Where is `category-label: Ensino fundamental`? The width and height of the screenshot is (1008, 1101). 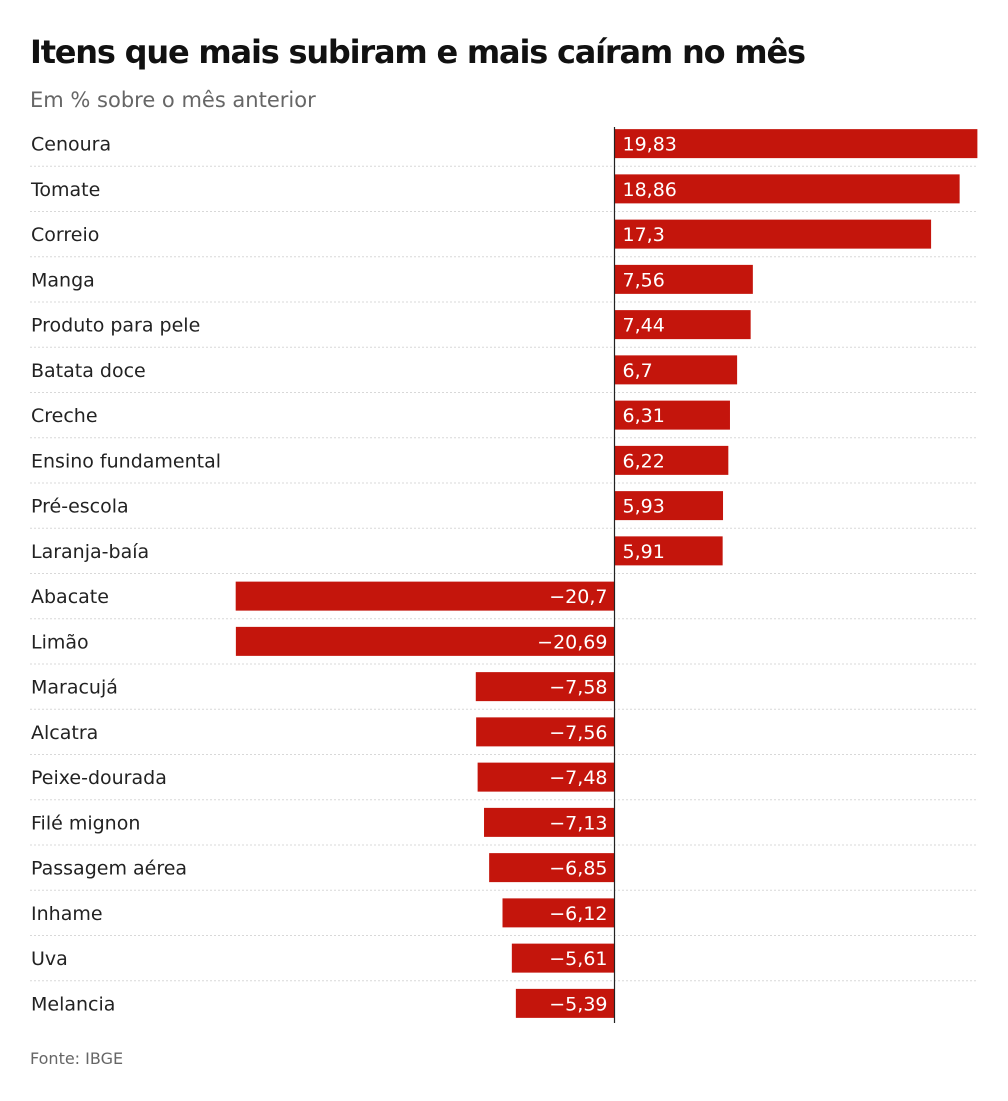 category-label: Ensino fundamental is located at coordinates (126, 461).